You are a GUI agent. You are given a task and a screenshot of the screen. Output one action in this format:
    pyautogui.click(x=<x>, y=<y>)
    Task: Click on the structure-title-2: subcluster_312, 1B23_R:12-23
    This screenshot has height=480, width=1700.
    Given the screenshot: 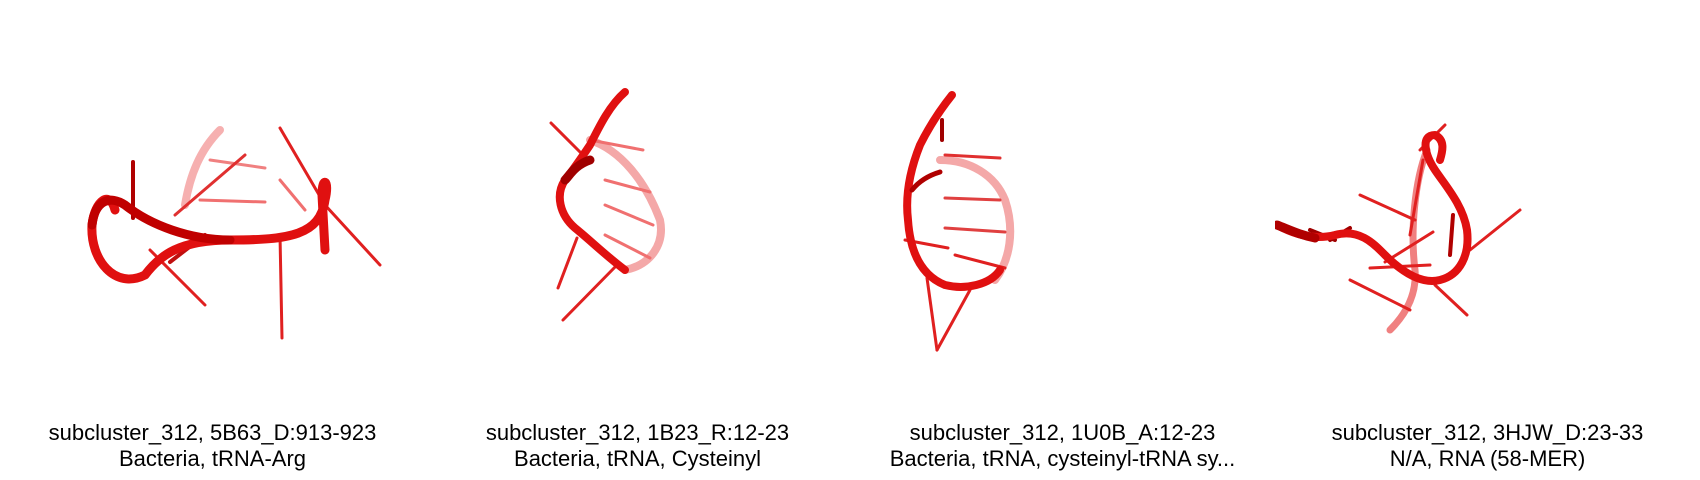 What is the action you would take?
    pyautogui.click(x=637, y=432)
    